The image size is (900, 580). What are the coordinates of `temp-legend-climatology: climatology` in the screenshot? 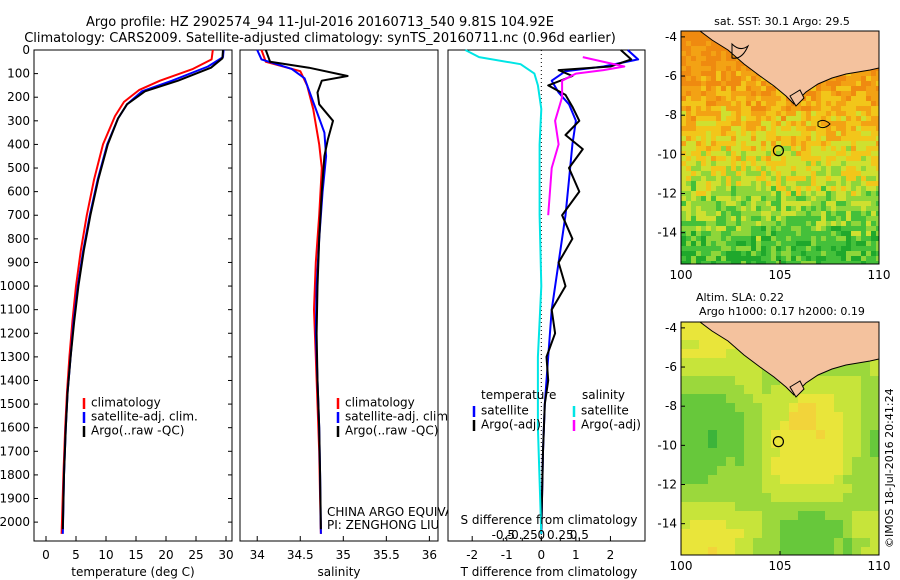 It's located at (126, 403).